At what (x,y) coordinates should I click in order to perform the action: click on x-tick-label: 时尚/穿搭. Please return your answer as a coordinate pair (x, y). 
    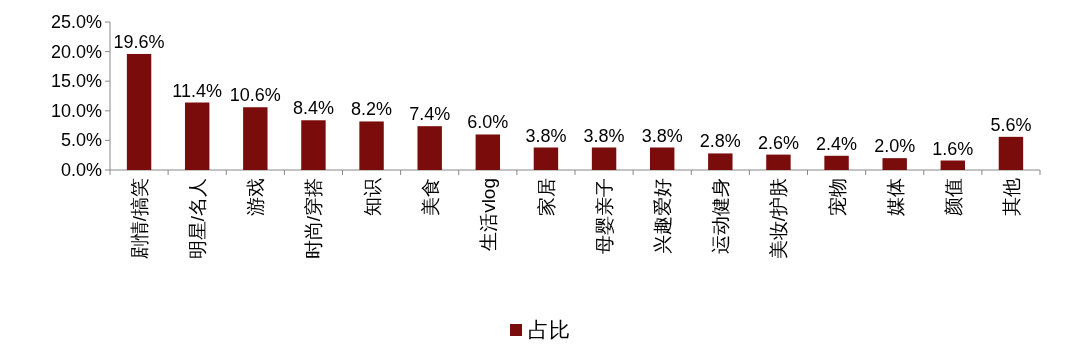
    Looking at the image, I should click on (314, 219).